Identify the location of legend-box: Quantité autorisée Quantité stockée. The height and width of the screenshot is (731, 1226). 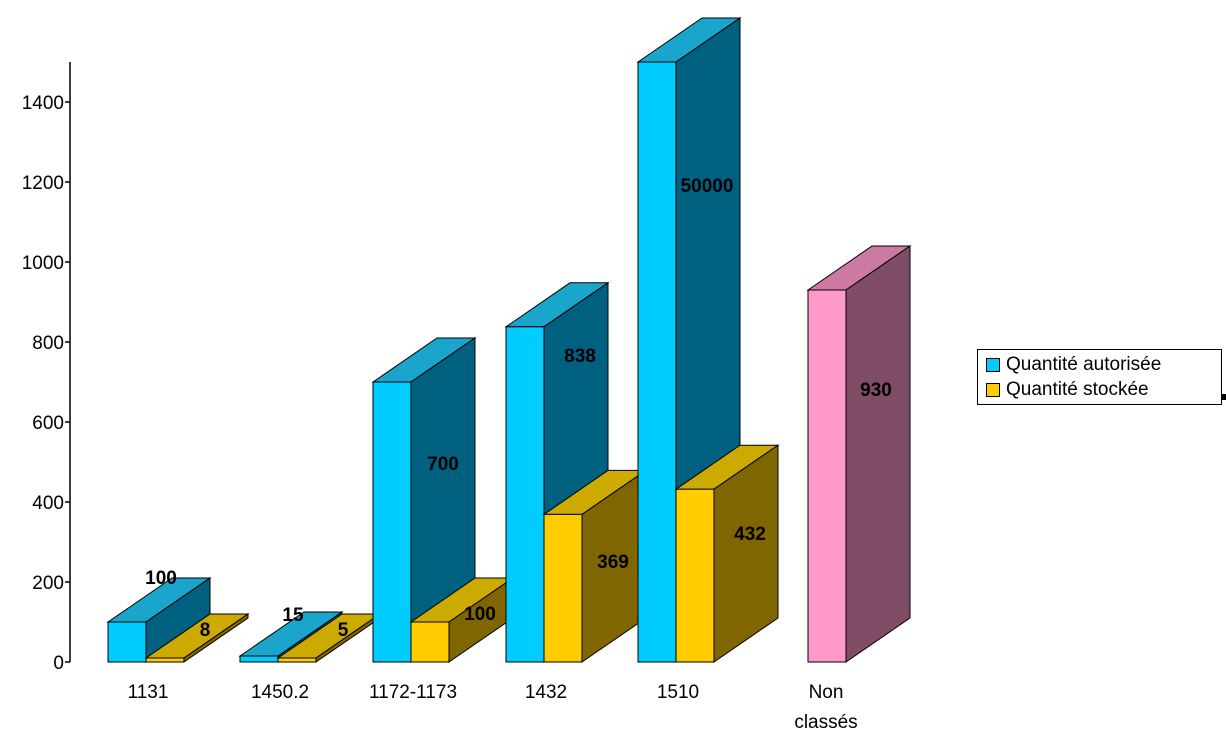
(1099, 377).